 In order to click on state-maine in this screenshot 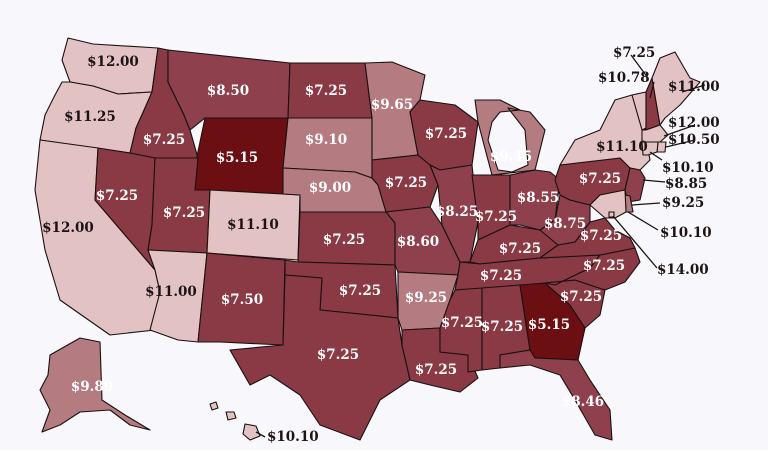, I will do `click(676, 88)`.